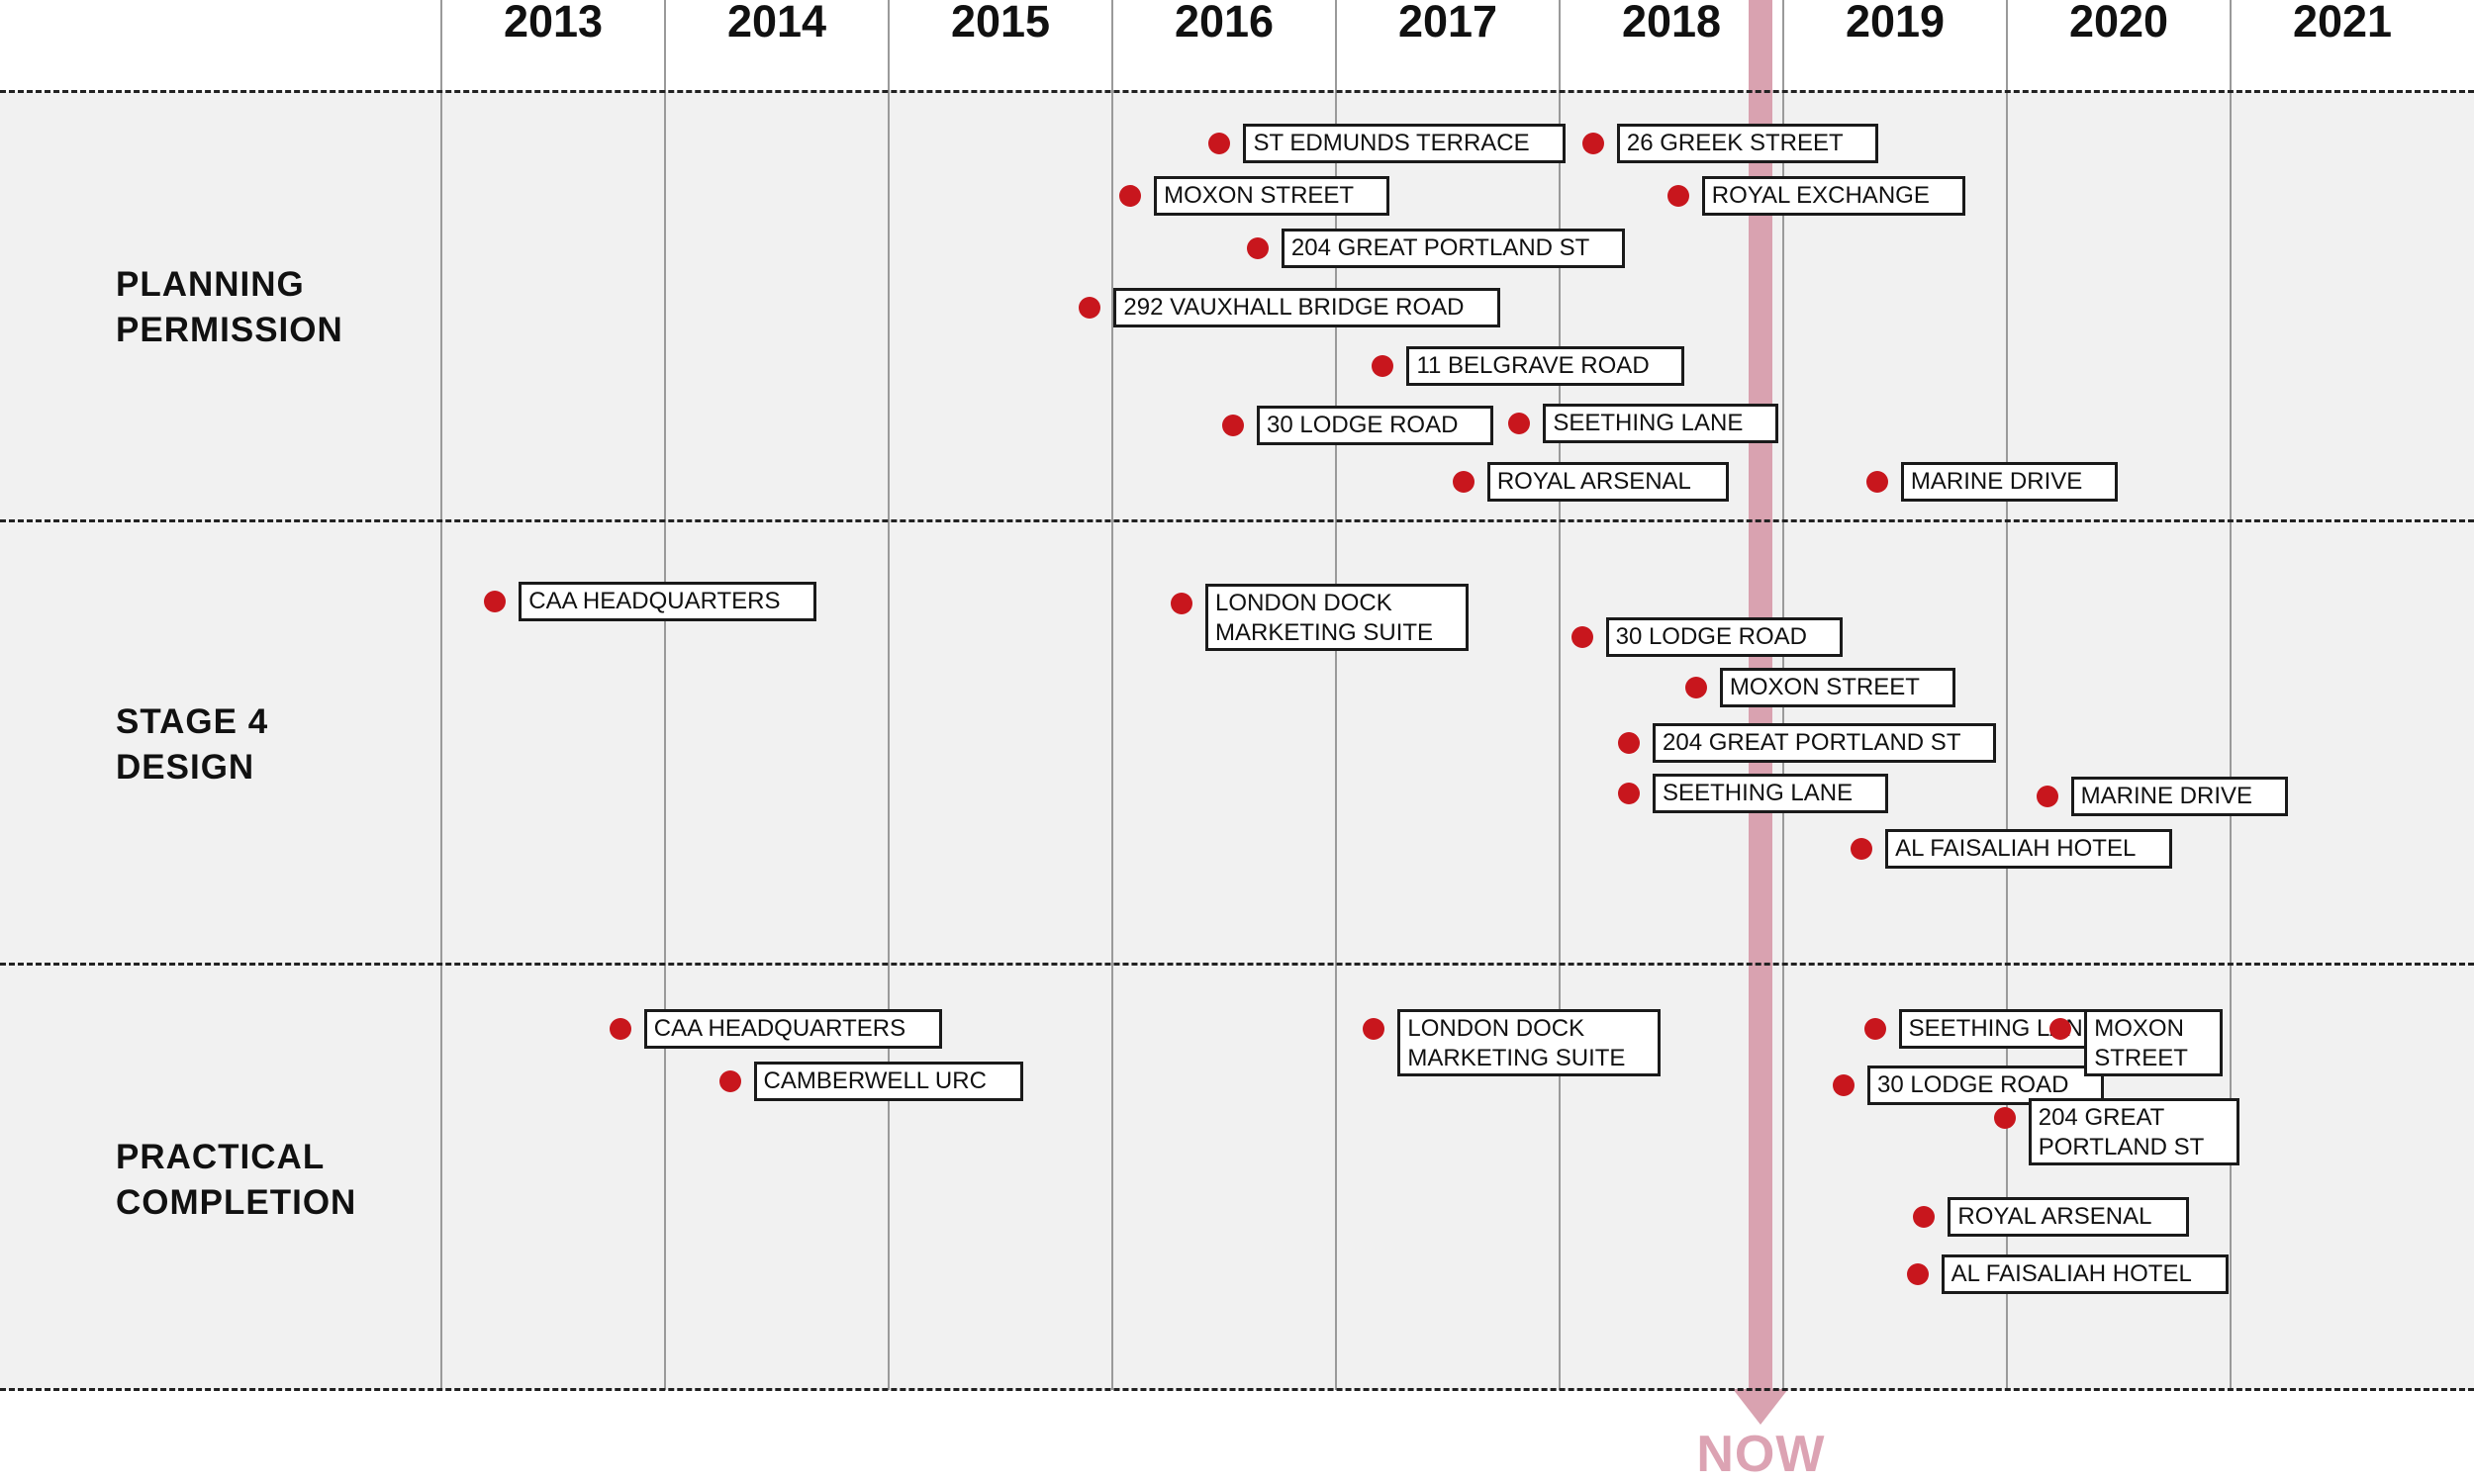  I want to click on now-label: NOW, so click(1761, 1454).